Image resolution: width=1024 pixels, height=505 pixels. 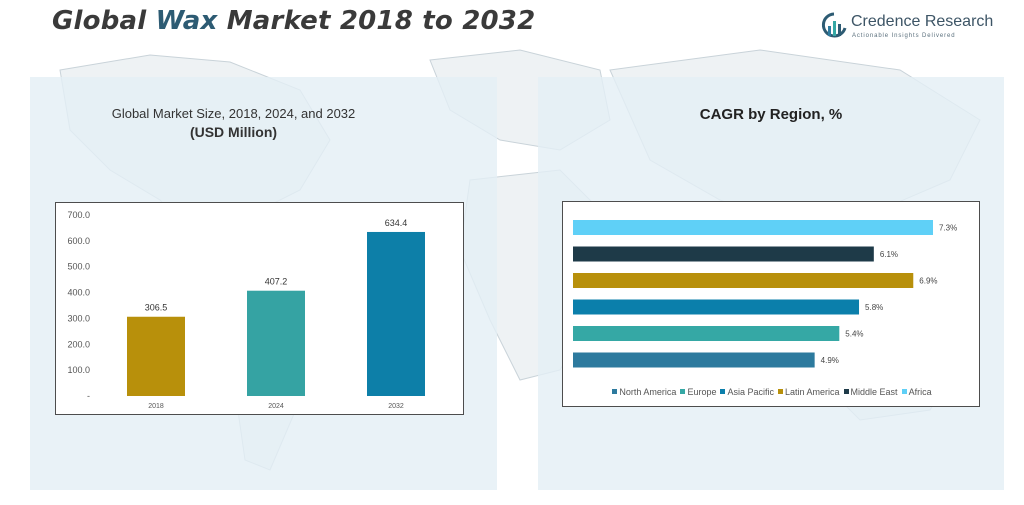 What do you see at coordinates (276, 406) in the screenshot?
I see `x-tick-label: 2024` at bounding box center [276, 406].